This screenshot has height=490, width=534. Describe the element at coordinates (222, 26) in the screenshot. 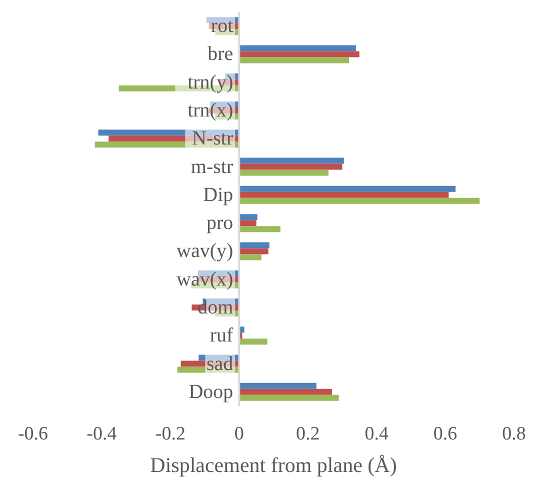

I see `y-tick-label: rot` at that location.